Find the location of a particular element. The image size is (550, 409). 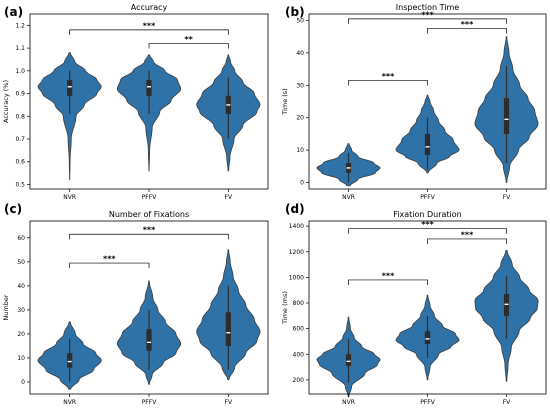

y-axis-label: Number is located at coordinates (6, 307).